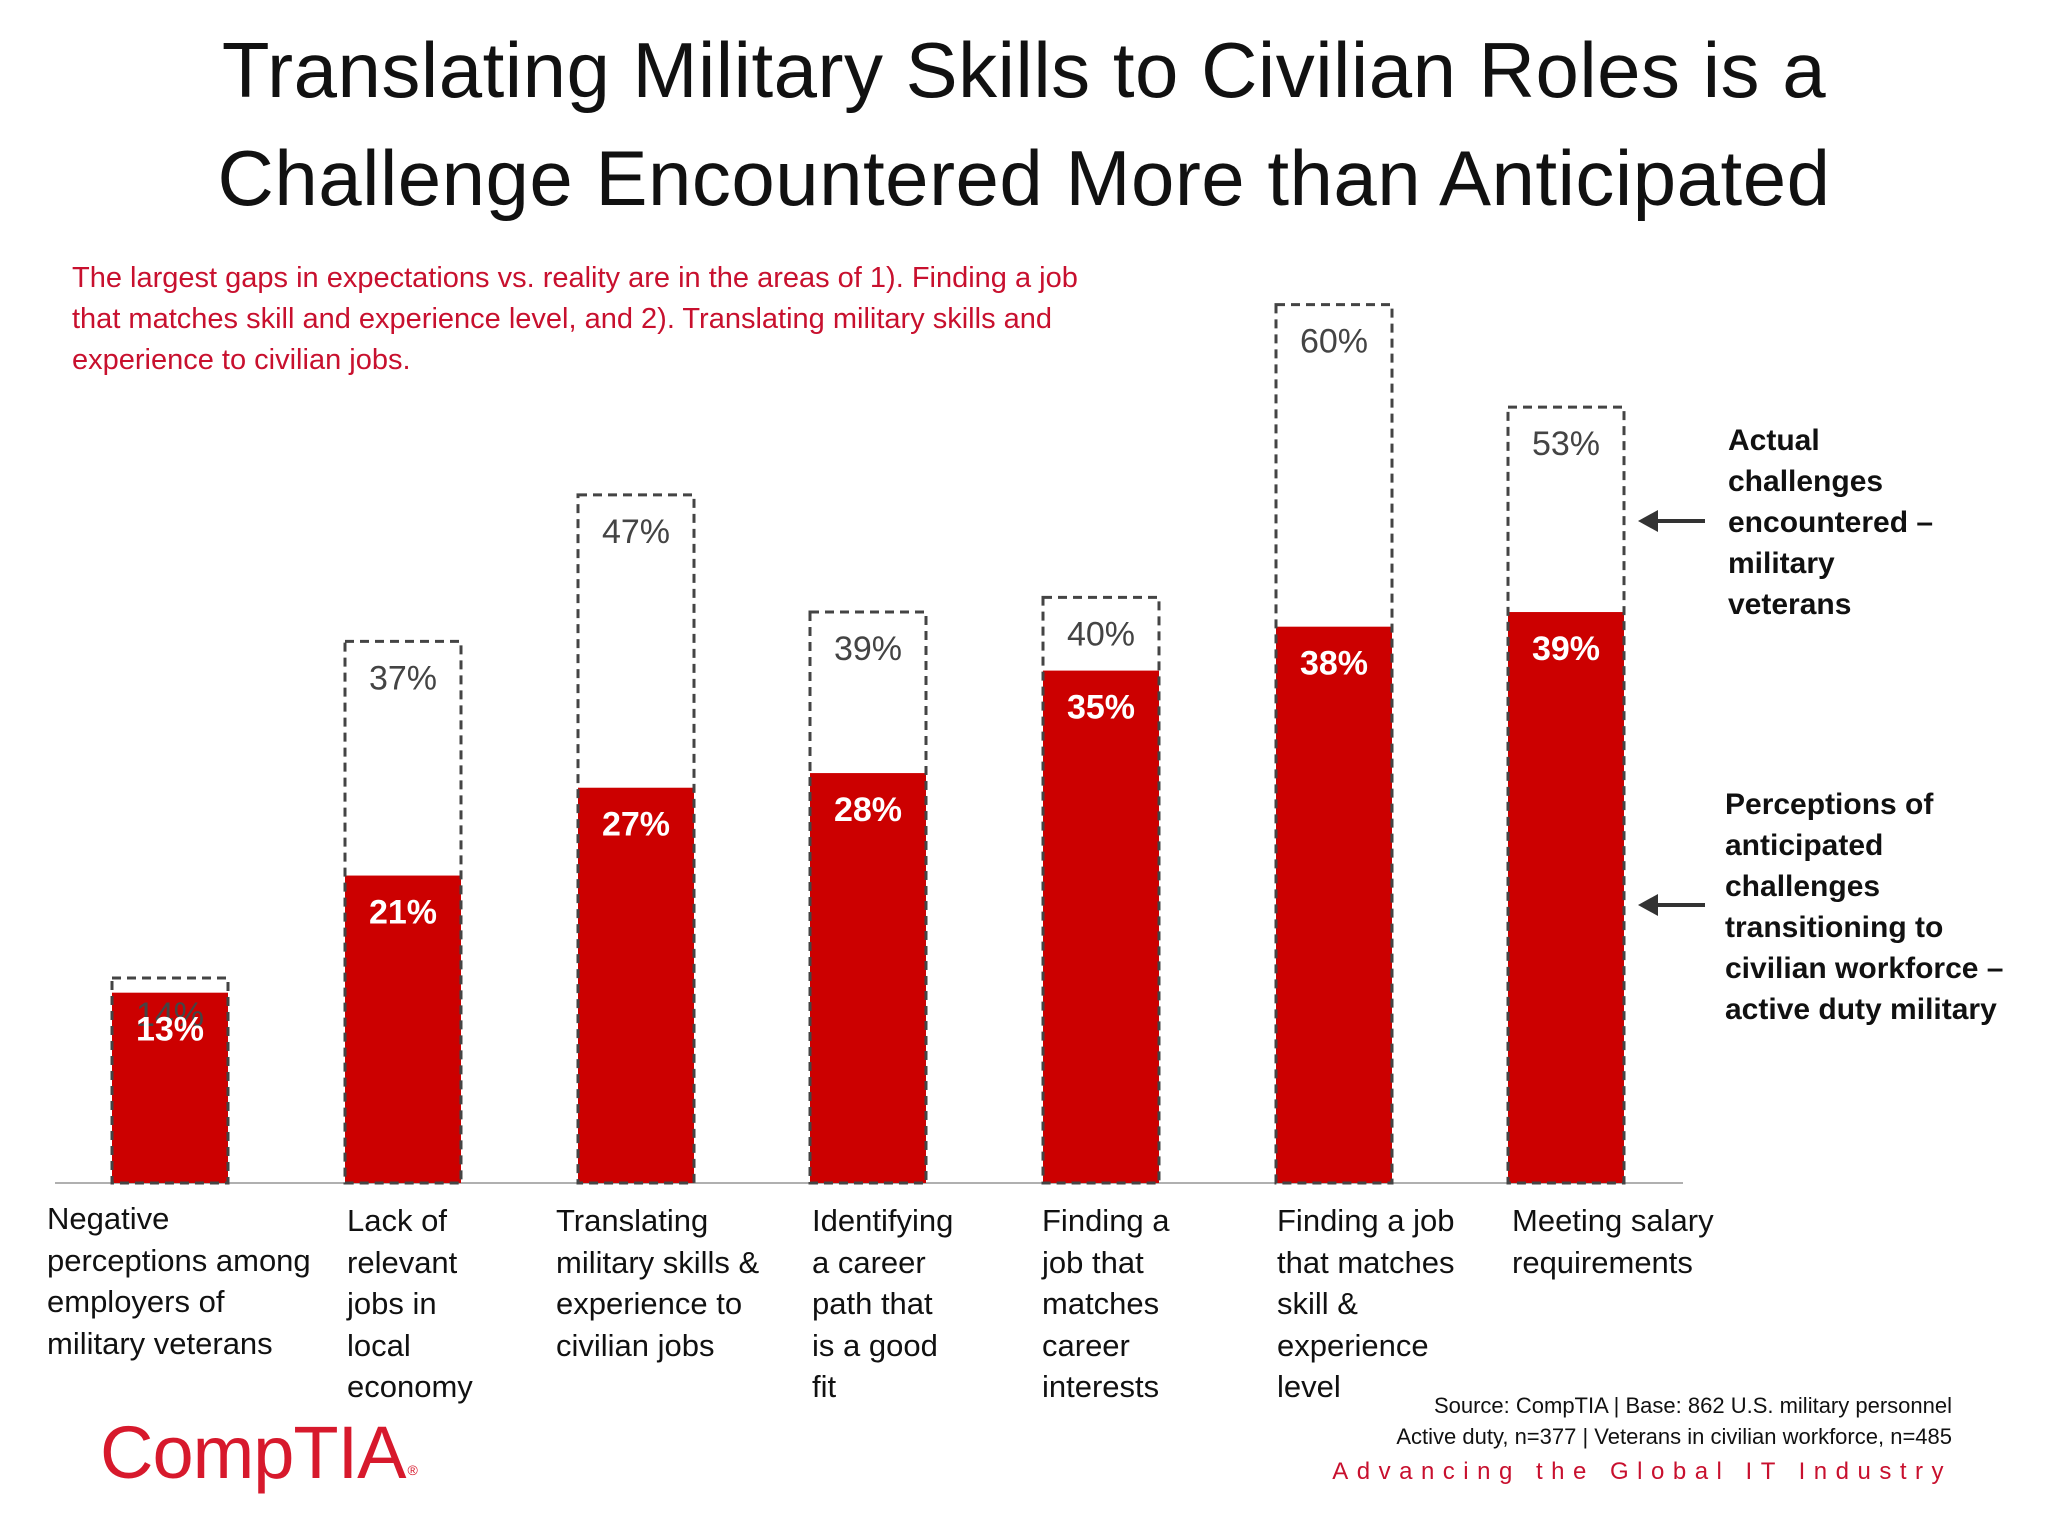 Image resolution: width=2048 pixels, height=1536 pixels. What do you see at coordinates (1803, 886) in the screenshot?
I see `legend-perceived-line-3: challenges` at bounding box center [1803, 886].